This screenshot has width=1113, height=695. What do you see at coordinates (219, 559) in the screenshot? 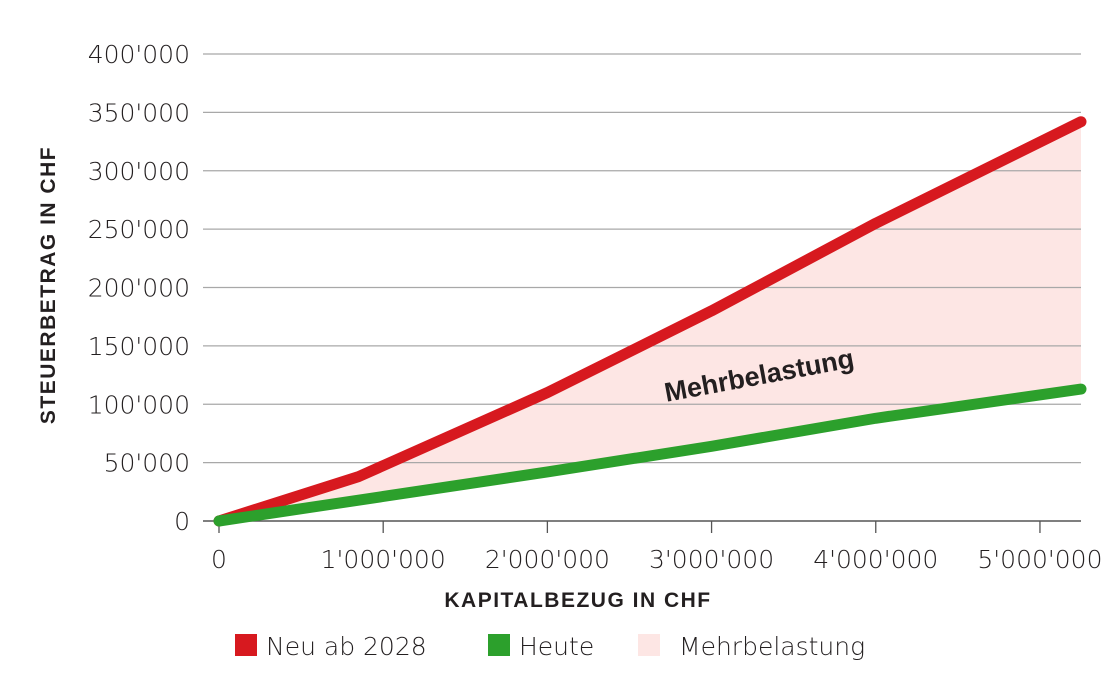
I see `x-tick-label: 0` at bounding box center [219, 559].